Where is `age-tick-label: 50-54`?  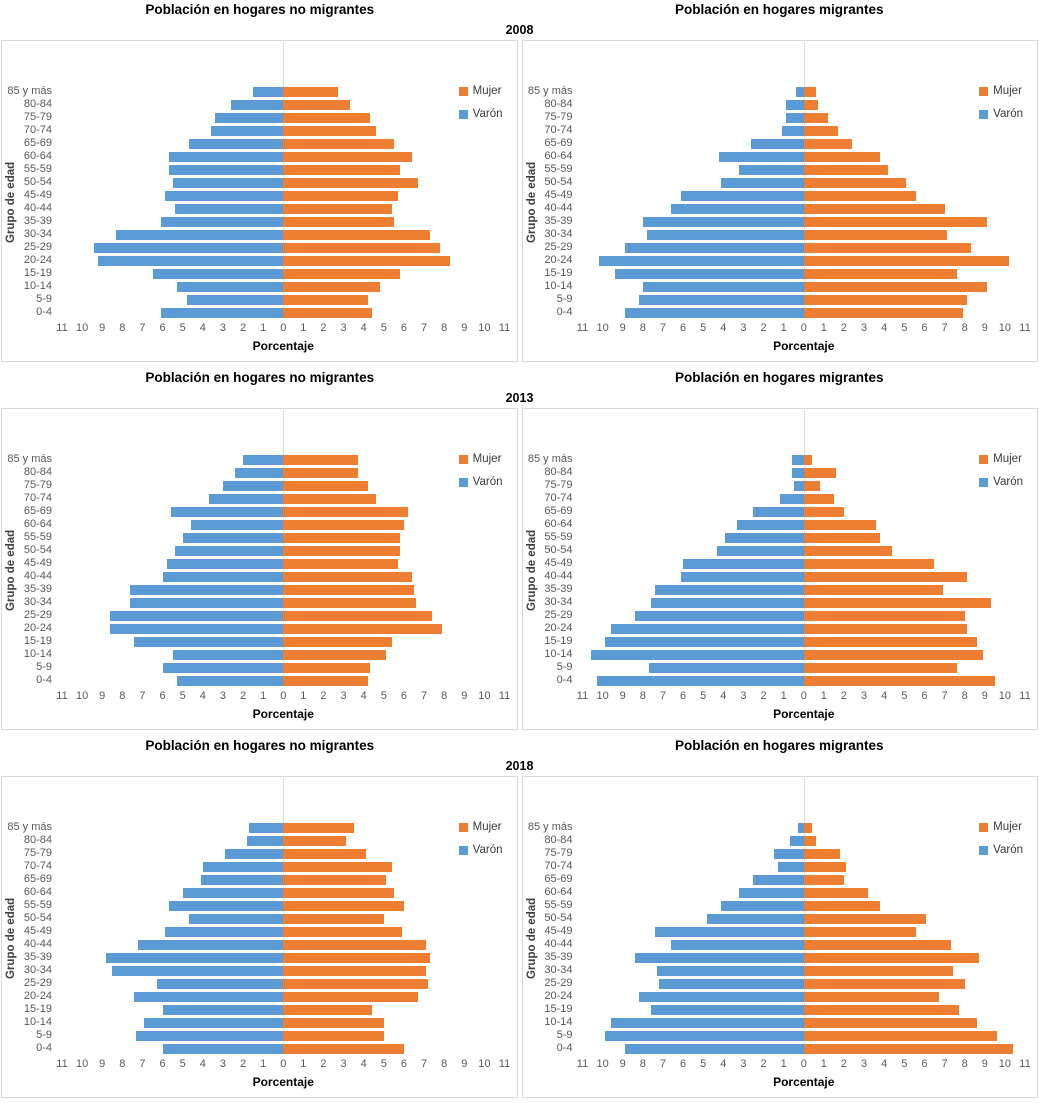
age-tick-label: 50-54 is located at coordinates (37, 182).